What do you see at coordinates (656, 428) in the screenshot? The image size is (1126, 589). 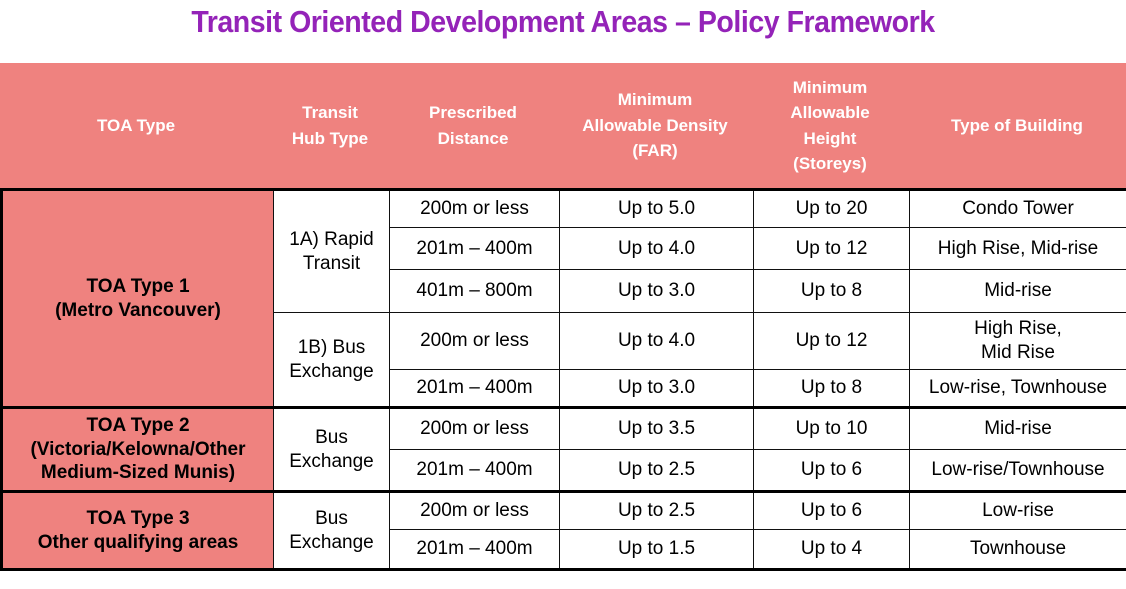 I see `density-cell: Up to 3.5` at bounding box center [656, 428].